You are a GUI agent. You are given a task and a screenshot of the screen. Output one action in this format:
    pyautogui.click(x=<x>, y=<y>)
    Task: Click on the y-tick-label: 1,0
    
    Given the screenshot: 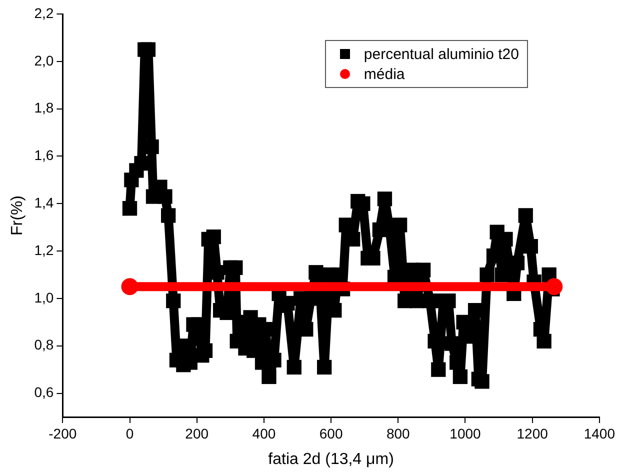 What is the action you would take?
    pyautogui.click(x=44, y=297)
    